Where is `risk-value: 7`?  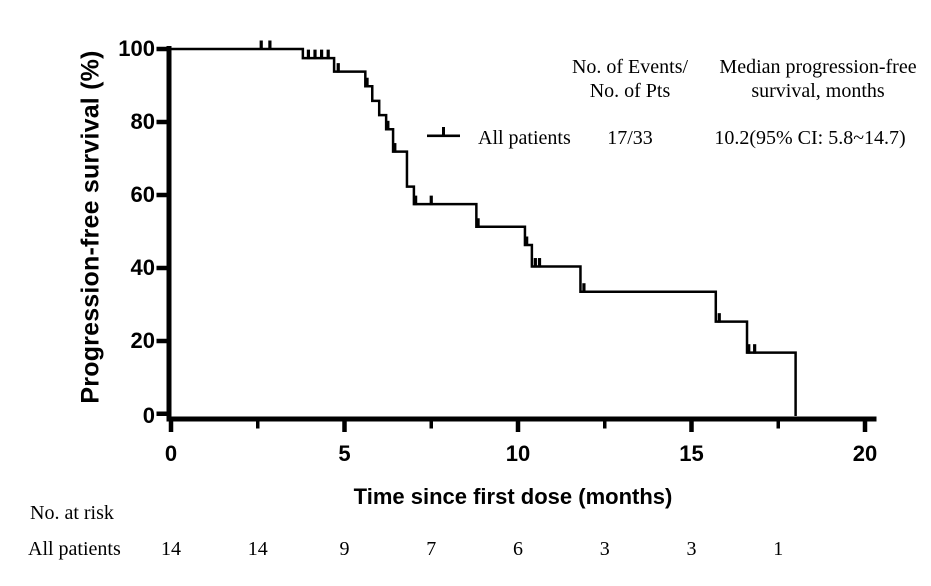
risk-value: 7 is located at coordinates (431, 549).